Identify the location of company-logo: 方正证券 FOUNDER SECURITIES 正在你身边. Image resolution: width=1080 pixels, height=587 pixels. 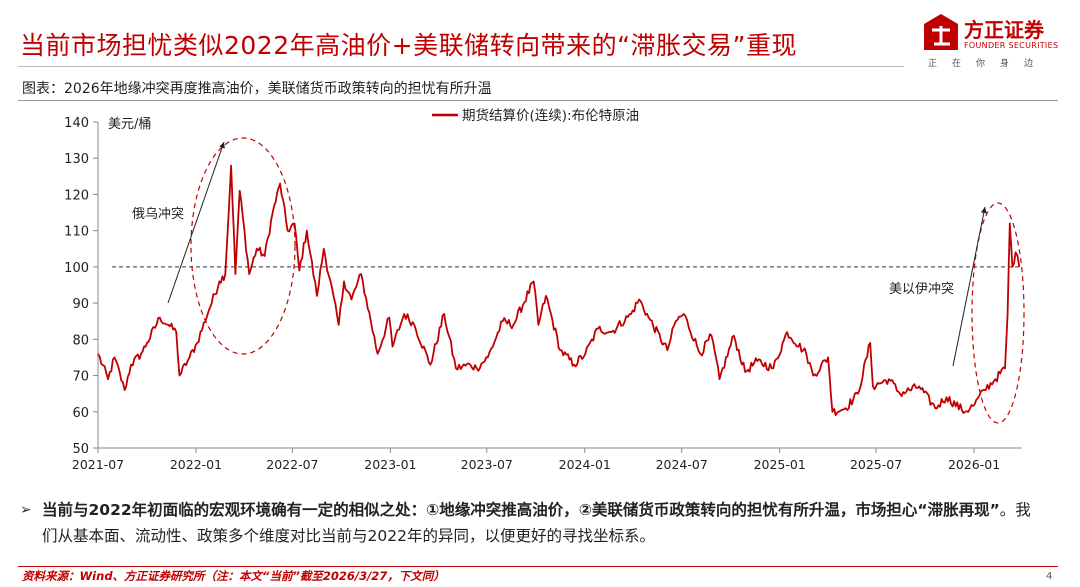
(995, 41).